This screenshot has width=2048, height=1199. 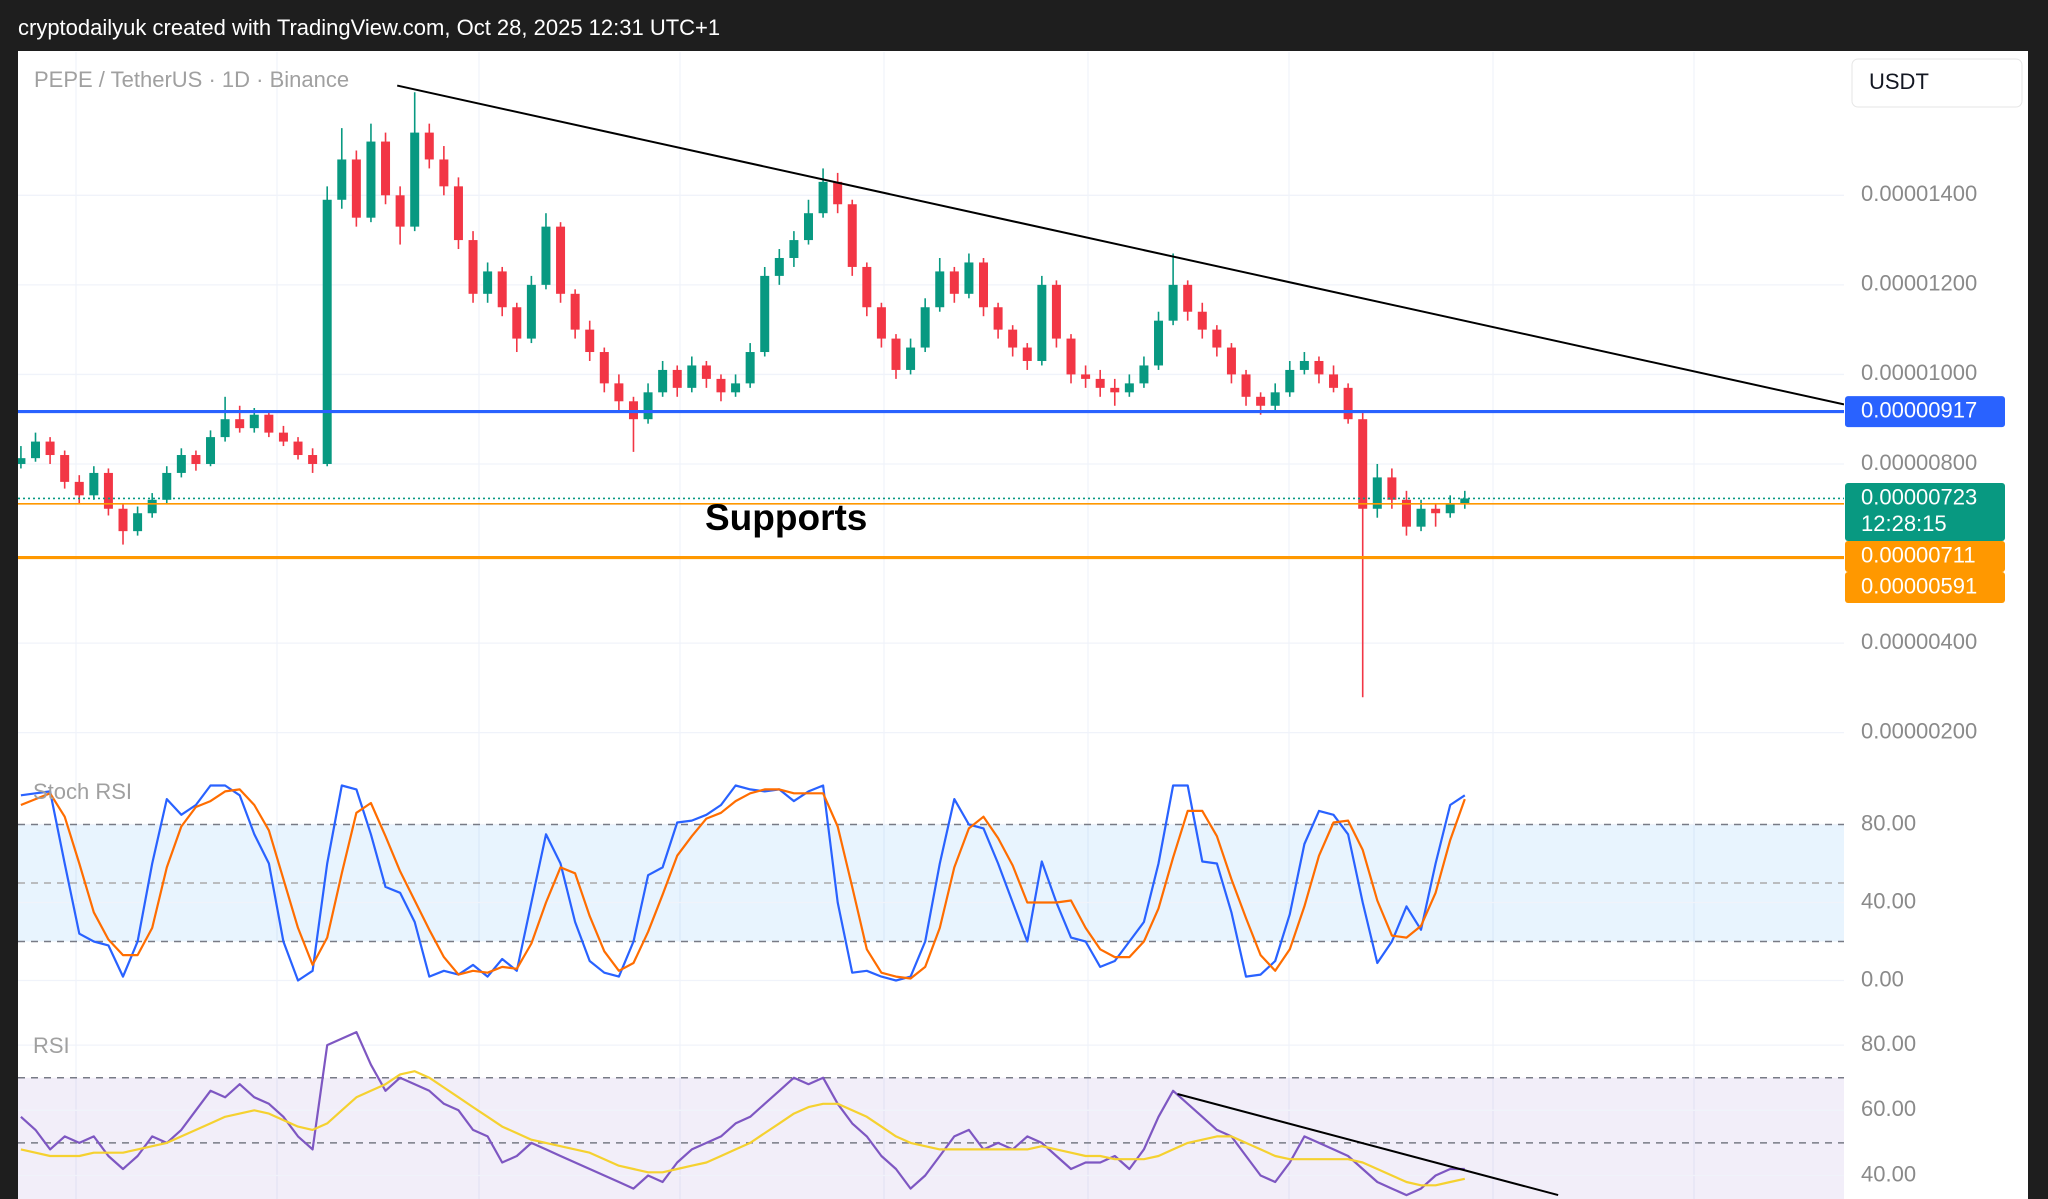 I want to click on pane, so click(x=931, y=1115).